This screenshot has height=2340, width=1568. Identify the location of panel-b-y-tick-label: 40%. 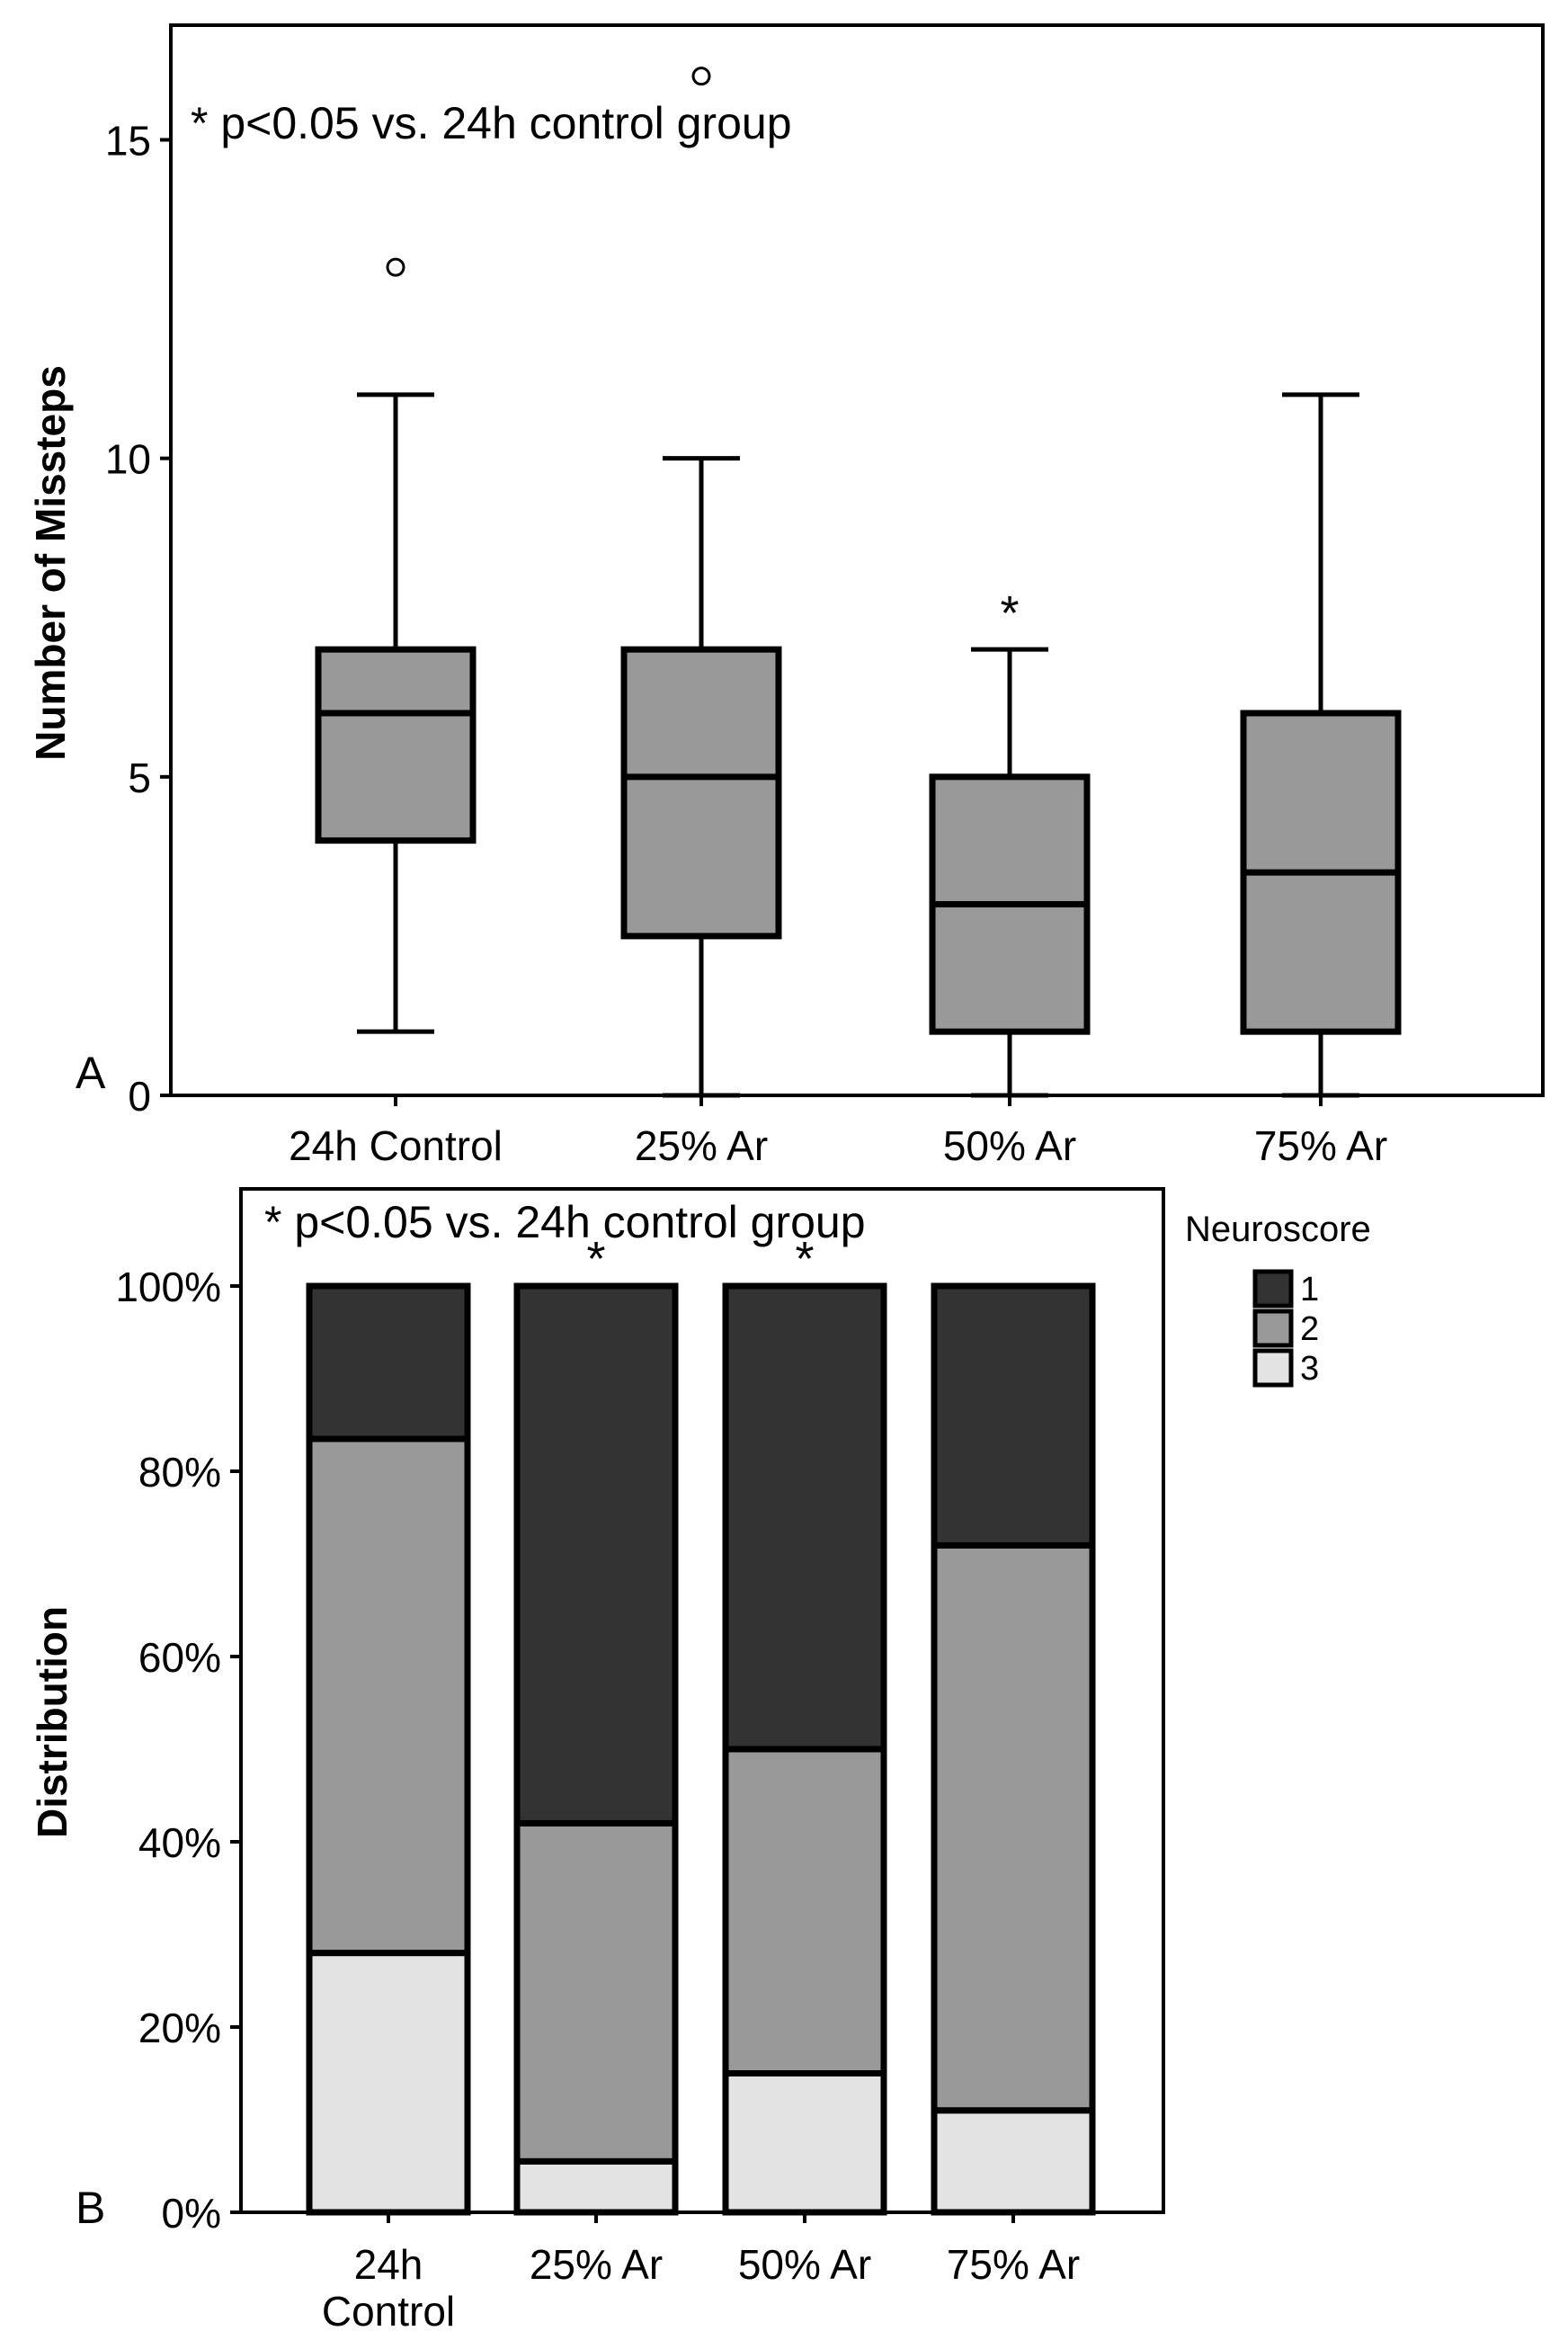
(179, 1843).